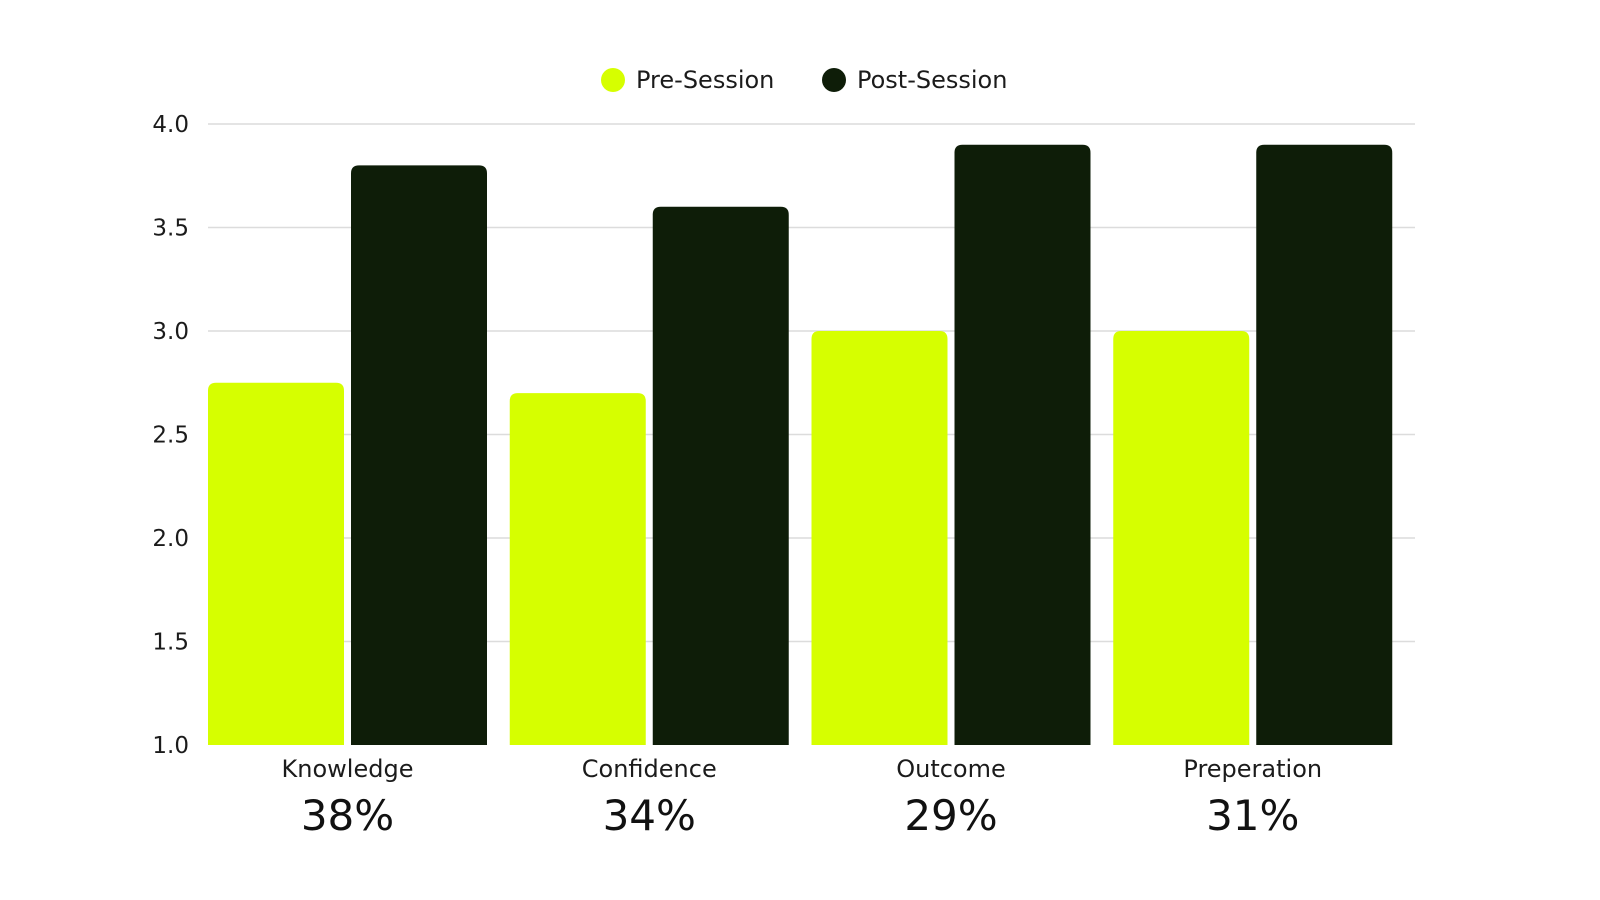 The width and height of the screenshot is (1600, 900). I want to click on post-session-legend-label: Post-Session, so click(932, 80).